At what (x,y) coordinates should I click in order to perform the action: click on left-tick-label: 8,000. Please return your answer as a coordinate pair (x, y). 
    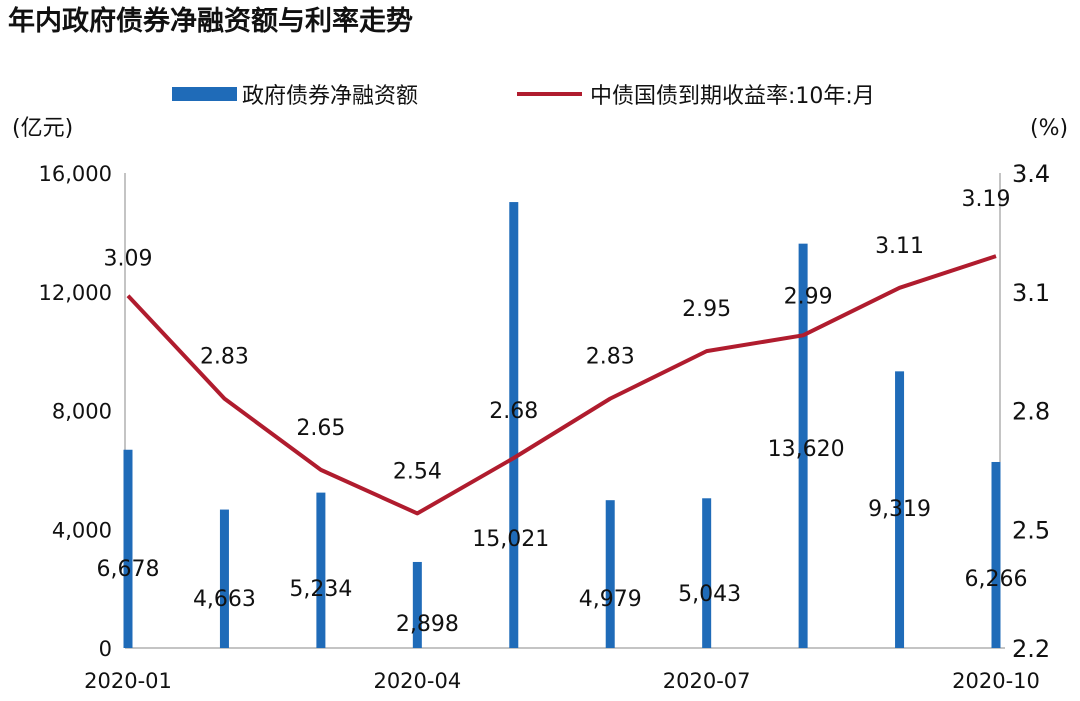
    Looking at the image, I should click on (82, 412).